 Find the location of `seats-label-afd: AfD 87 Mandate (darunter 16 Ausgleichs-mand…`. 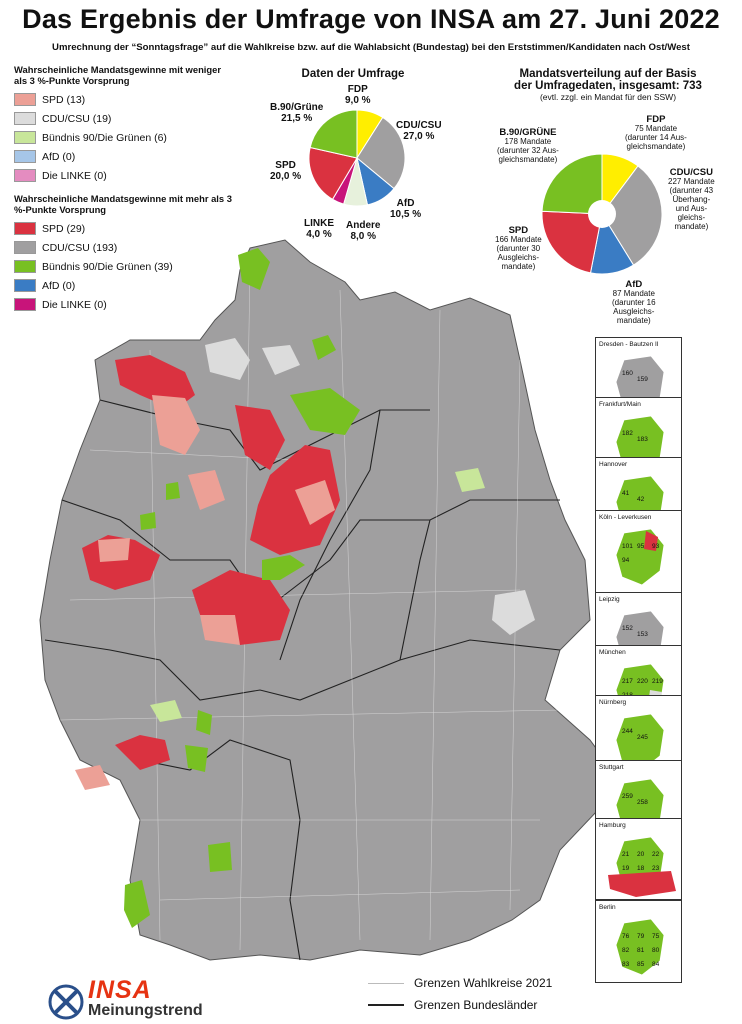

seats-label-afd: AfD 87 Mandate (darunter 16 Ausgleichs-mand… is located at coordinates (634, 302).